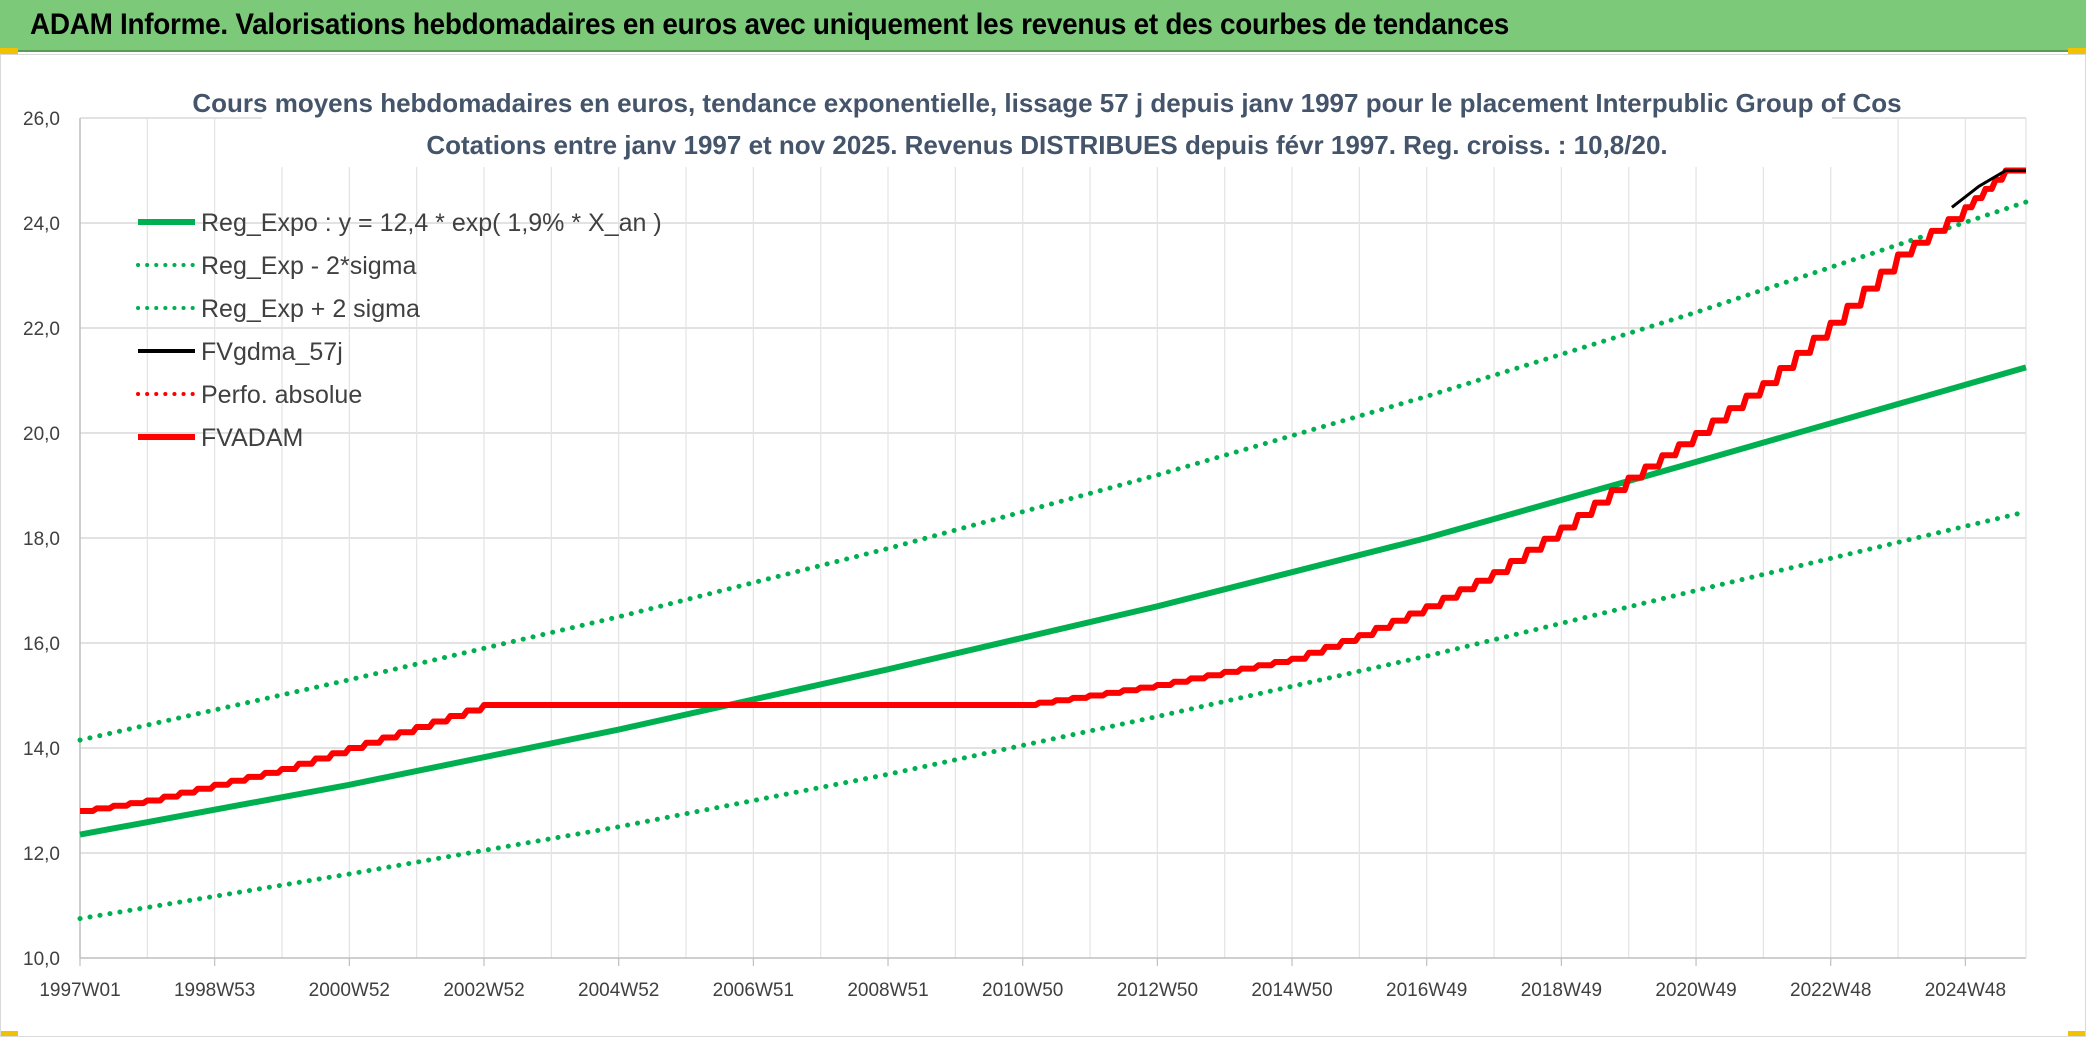 Image resolution: width=2086 pixels, height=1037 pixels. I want to click on x-tick-label: 2008W51, so click(887, 990).